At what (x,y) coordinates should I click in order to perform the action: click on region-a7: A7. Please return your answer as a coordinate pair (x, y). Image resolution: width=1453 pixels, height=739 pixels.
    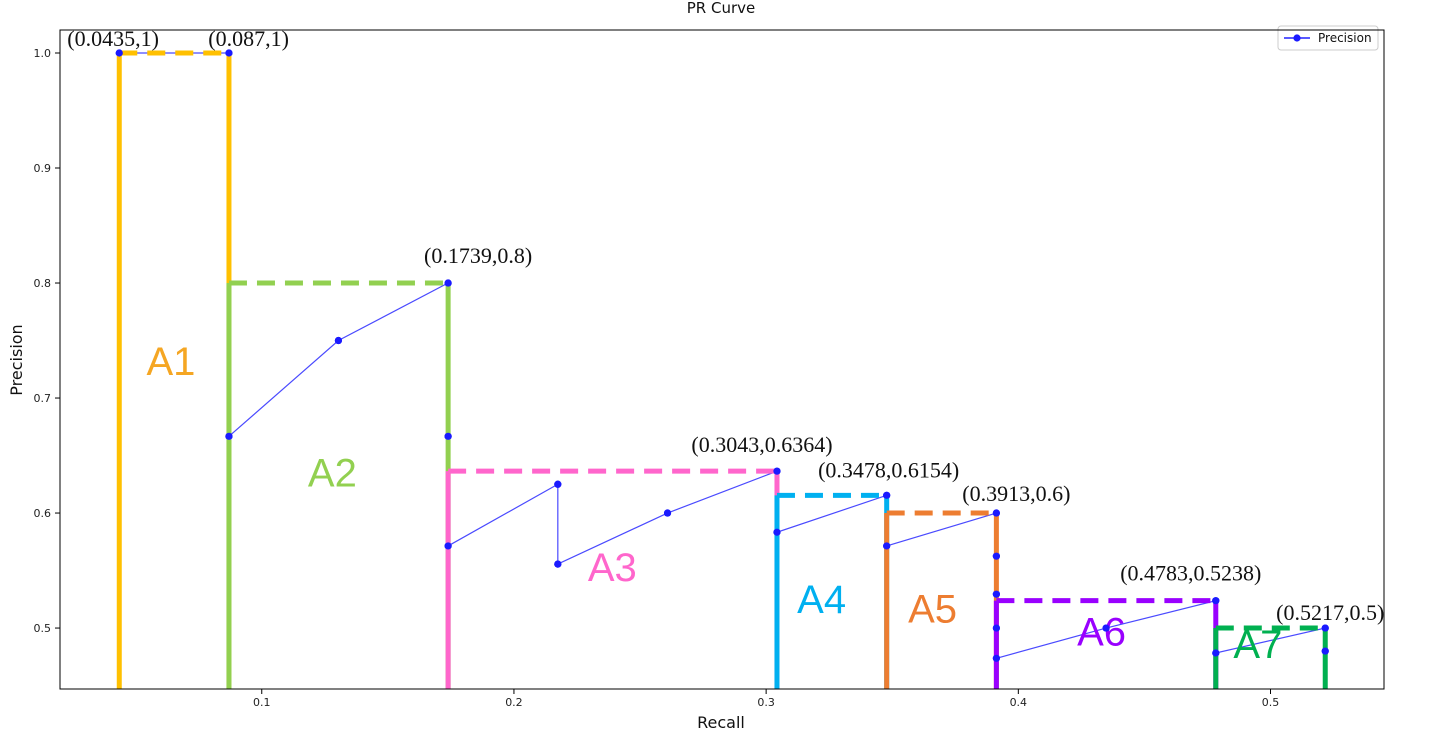
    Looking at the image, I should click on (1270, 656).